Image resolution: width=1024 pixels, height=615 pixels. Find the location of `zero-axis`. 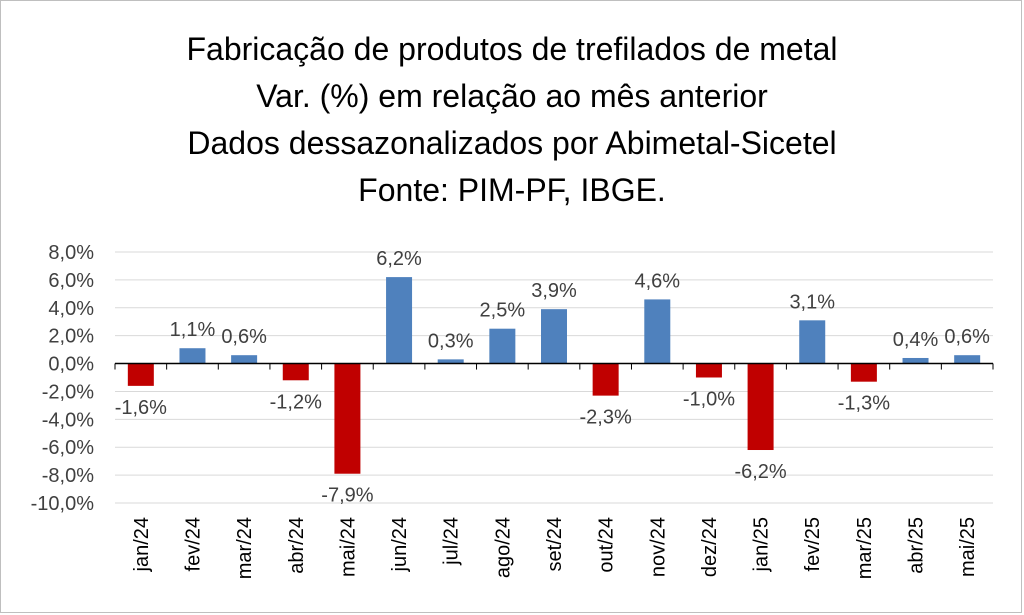

zero-axis is located at coordinates (554, 366).